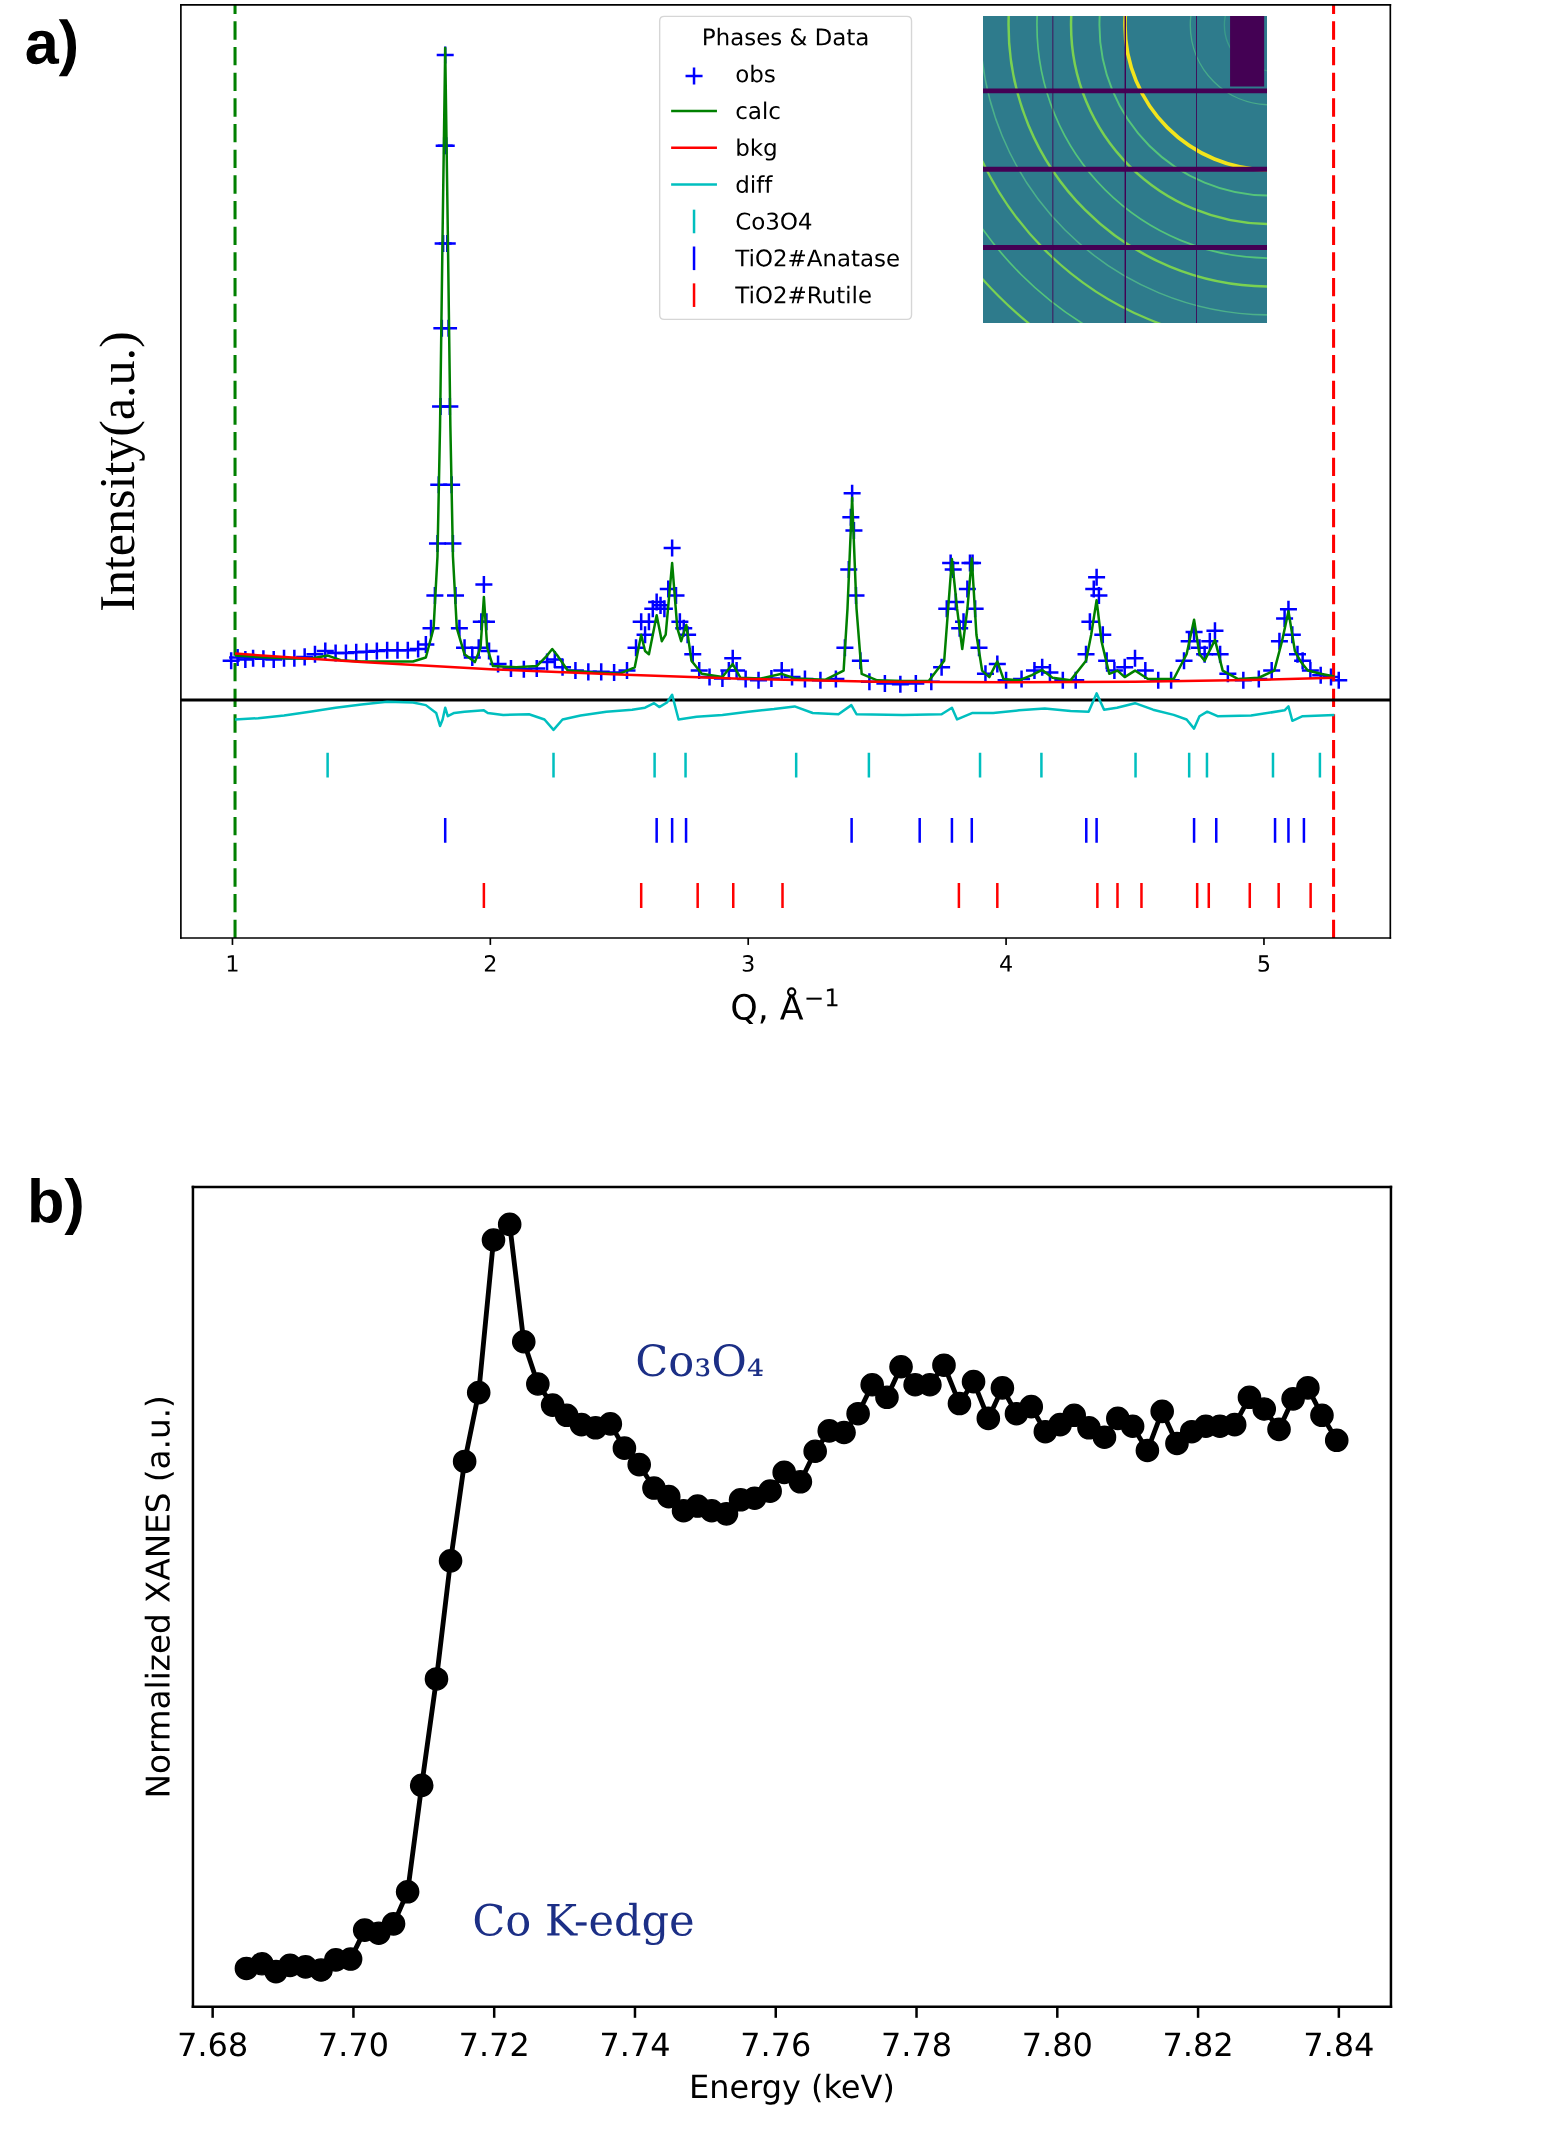 Image resolution: width=1546 pixels, height=2143 pixels. I want to click on y-axis-title: Normalized XANES (a.u.), so click(159, 1597).